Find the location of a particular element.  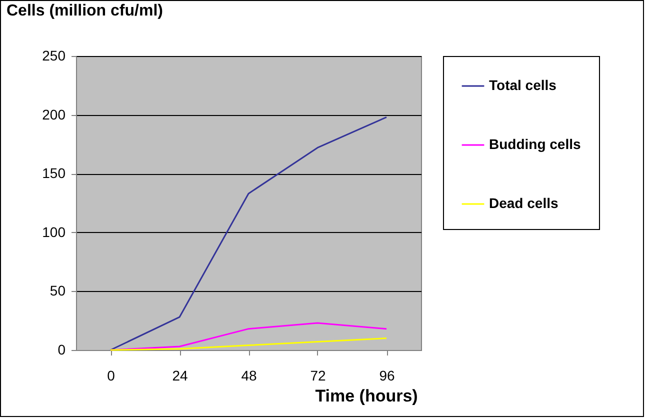

x-tick-label: 48 is located at coordinates (249, 376).